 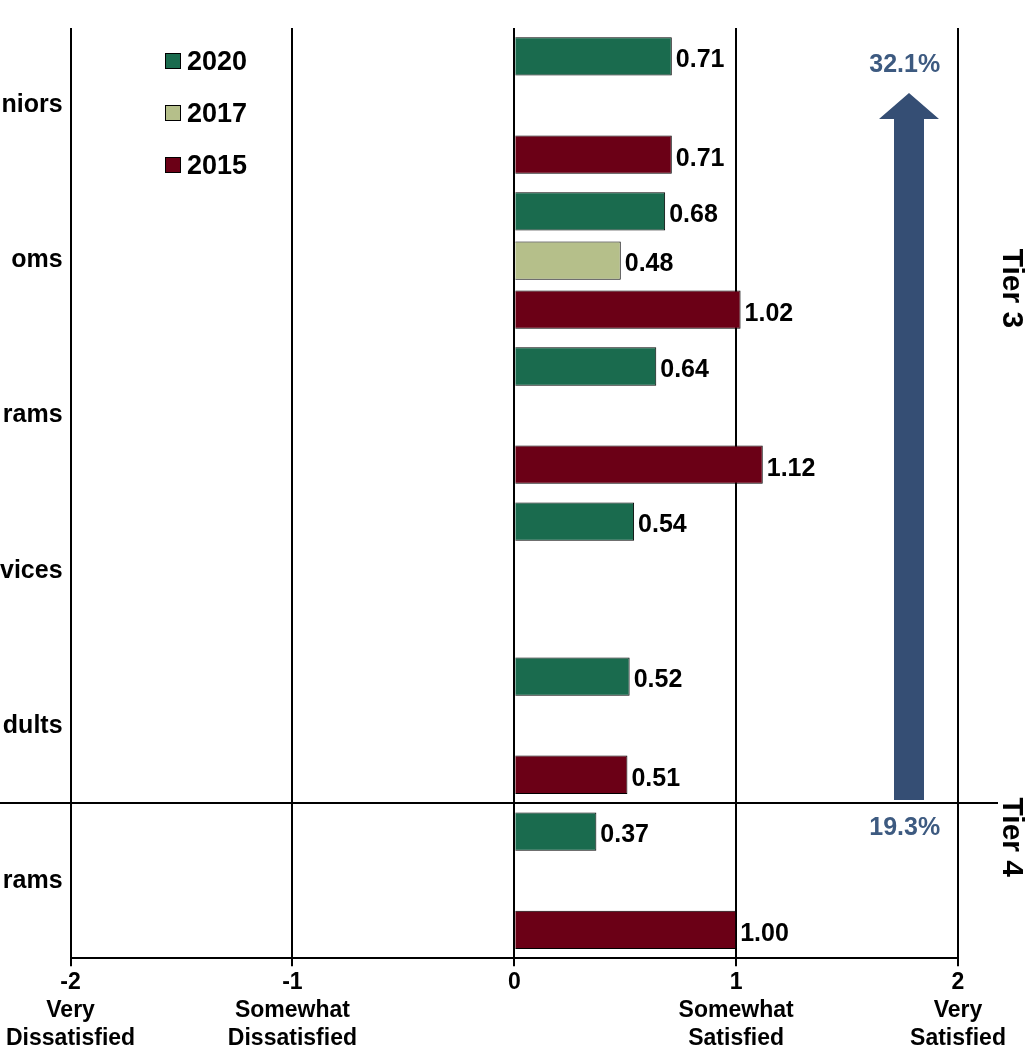 What do you see at coordinates (905, 63) in the screenshot?
I see `annotation: 32.1%` at bounding box center [905, 63].